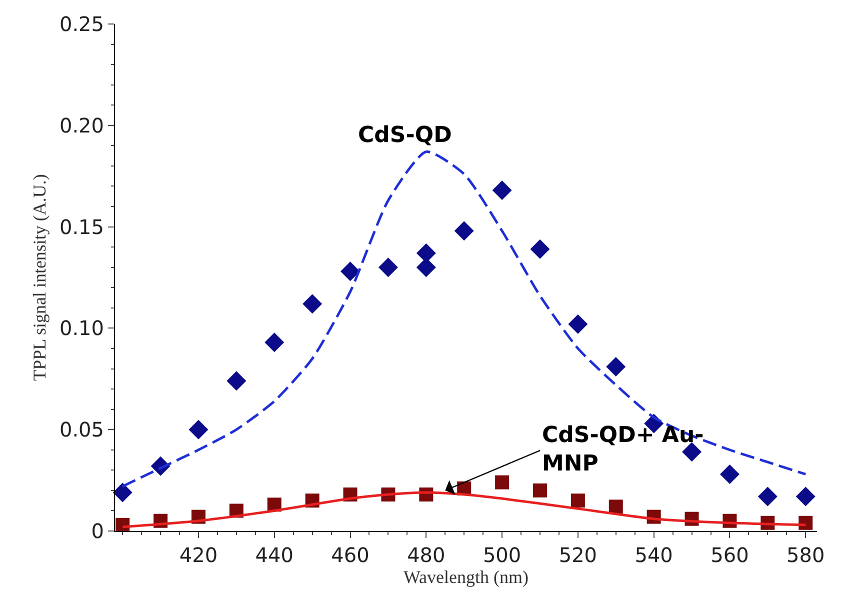 This screenshot has height=601, width=862. Describe the element at coordinates (502, 555) in the screenshot. I see `x-tick-label: 500` at that location.